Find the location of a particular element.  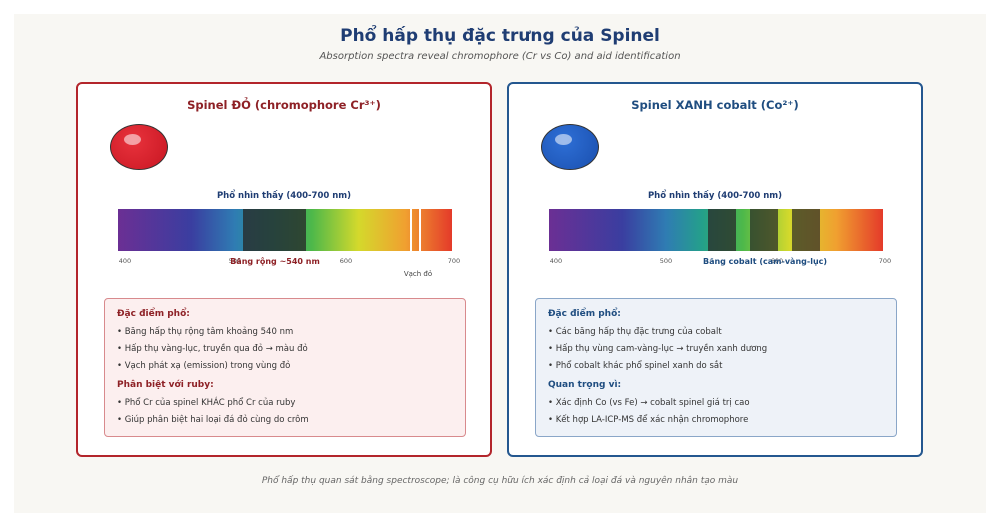

red-features-heading: Đặc điểm phổ: is located at coordinates (153, 314).